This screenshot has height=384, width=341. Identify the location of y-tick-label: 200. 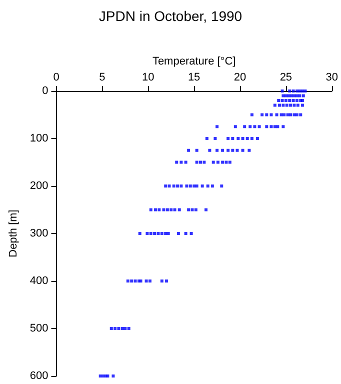
(39, 186).